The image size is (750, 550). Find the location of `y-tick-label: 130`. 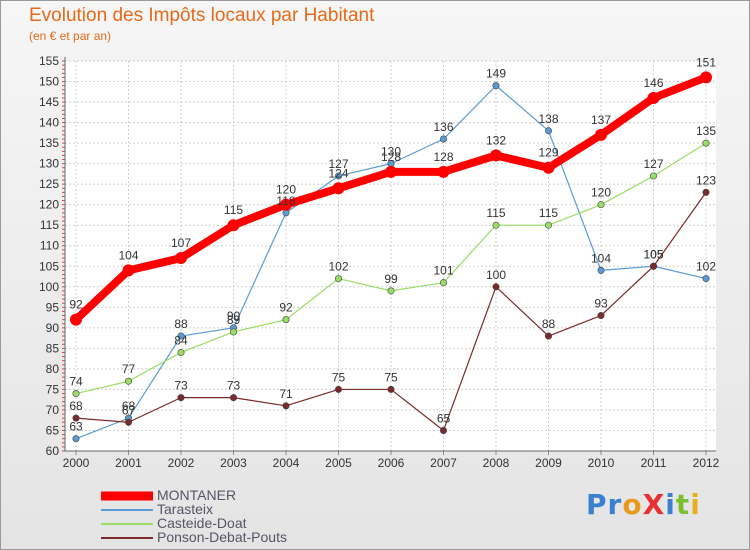

y-tick-label: 130 is located at coordinates (49, 164).